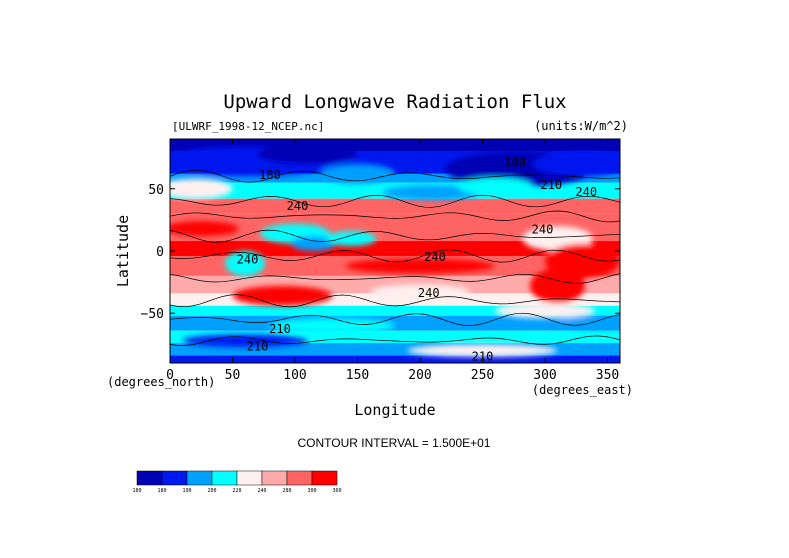 This screenshot has width=789, height=558. Describe the element at coordinates (152, 314) in the screenshot. I see `y-tick-label: −50` at that location.